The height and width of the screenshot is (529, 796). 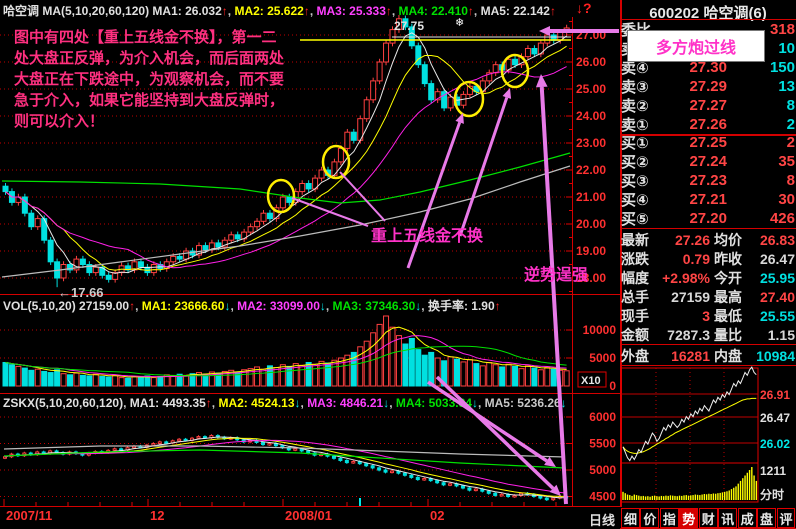 What do you see at coordinates (696, 258) in the screenshot?
I see `stat-value: 0.79` at bounding box center [696, 258].